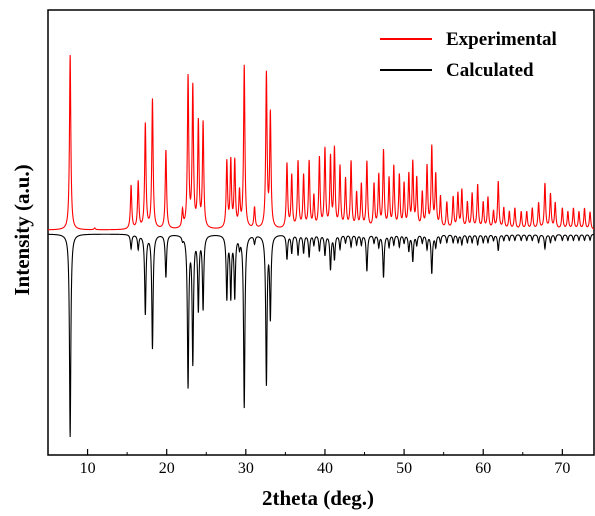 This screenshot has height=516, width=595. What do you see at coordinates (404, 468) in the screenshot?
I see `x-tick-label-50: 50` at bounding box center [404, 468].